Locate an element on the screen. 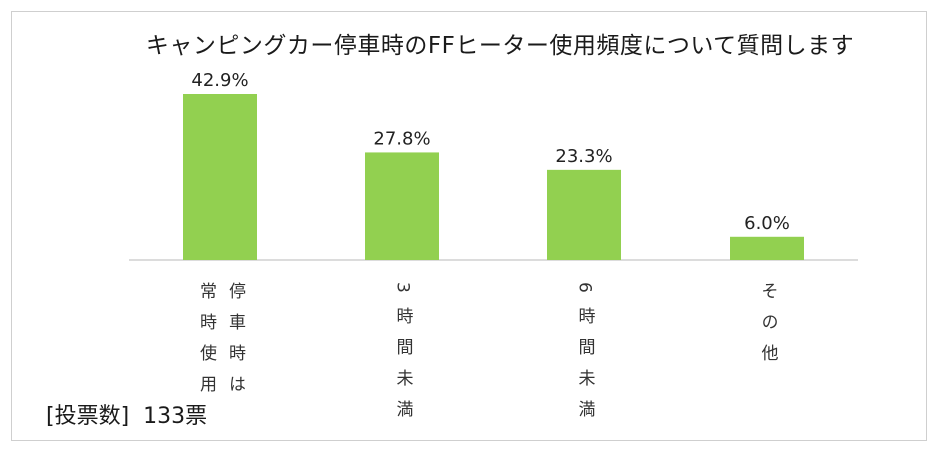  vote-count: [投票数] 133票 is located at coordinates (126, 414).